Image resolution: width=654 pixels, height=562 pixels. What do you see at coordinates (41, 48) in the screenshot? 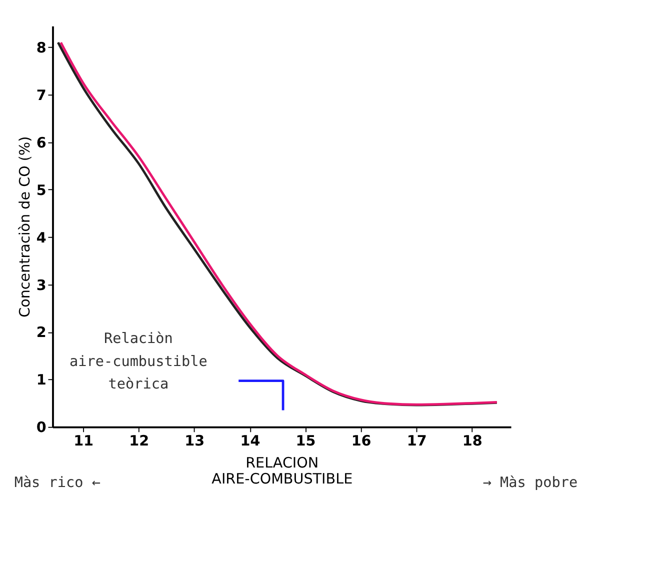
I see `y-tick-label: 8` at bounding box center [41, 48].